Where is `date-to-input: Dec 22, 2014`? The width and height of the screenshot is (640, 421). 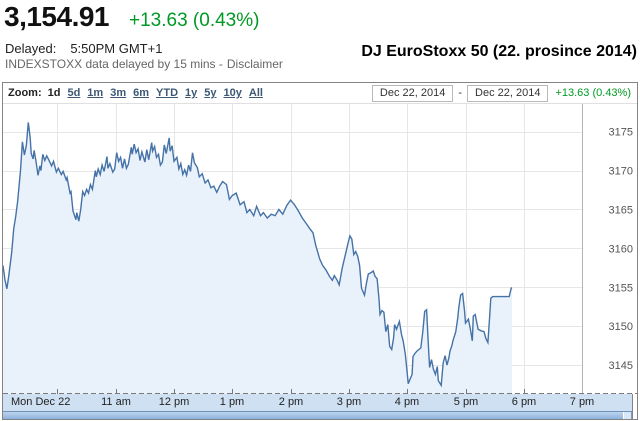
date-to-input: Dec 22, 2014 is located at coordinates (508, 93).